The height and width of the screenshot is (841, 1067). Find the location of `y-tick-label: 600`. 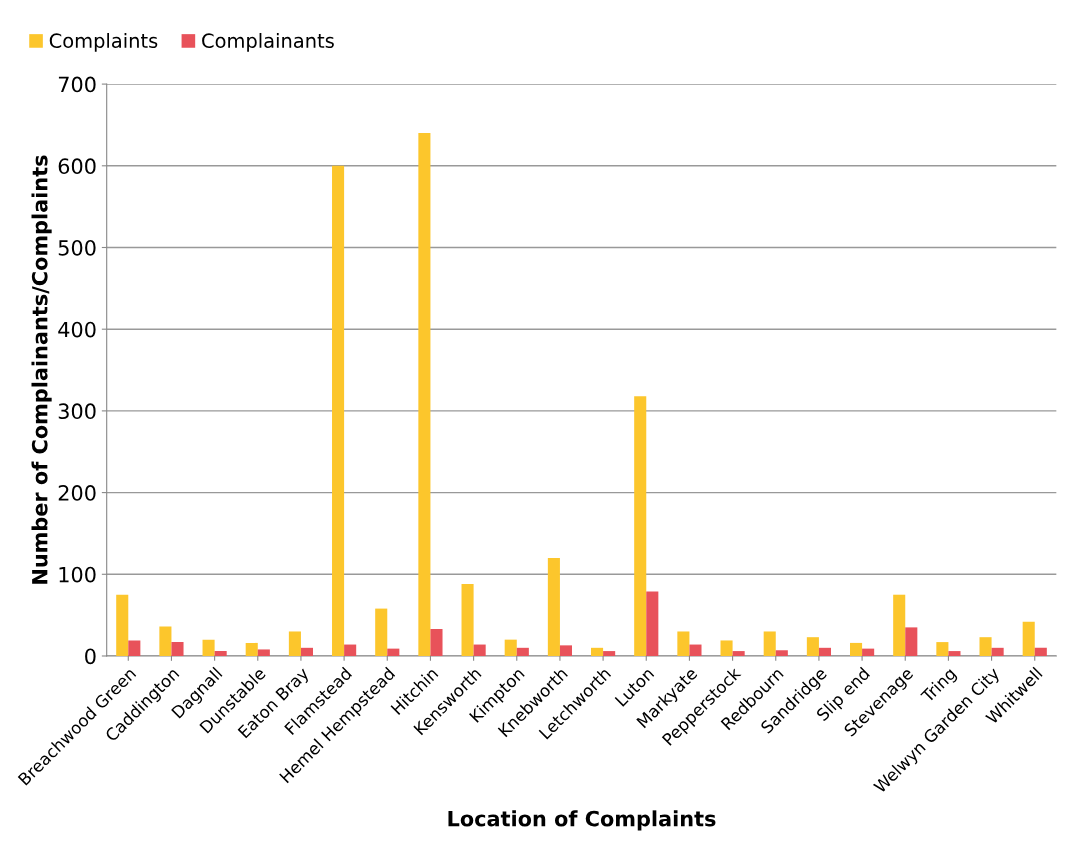

y-tick-label: 600 is located at coordinates (77, 166).